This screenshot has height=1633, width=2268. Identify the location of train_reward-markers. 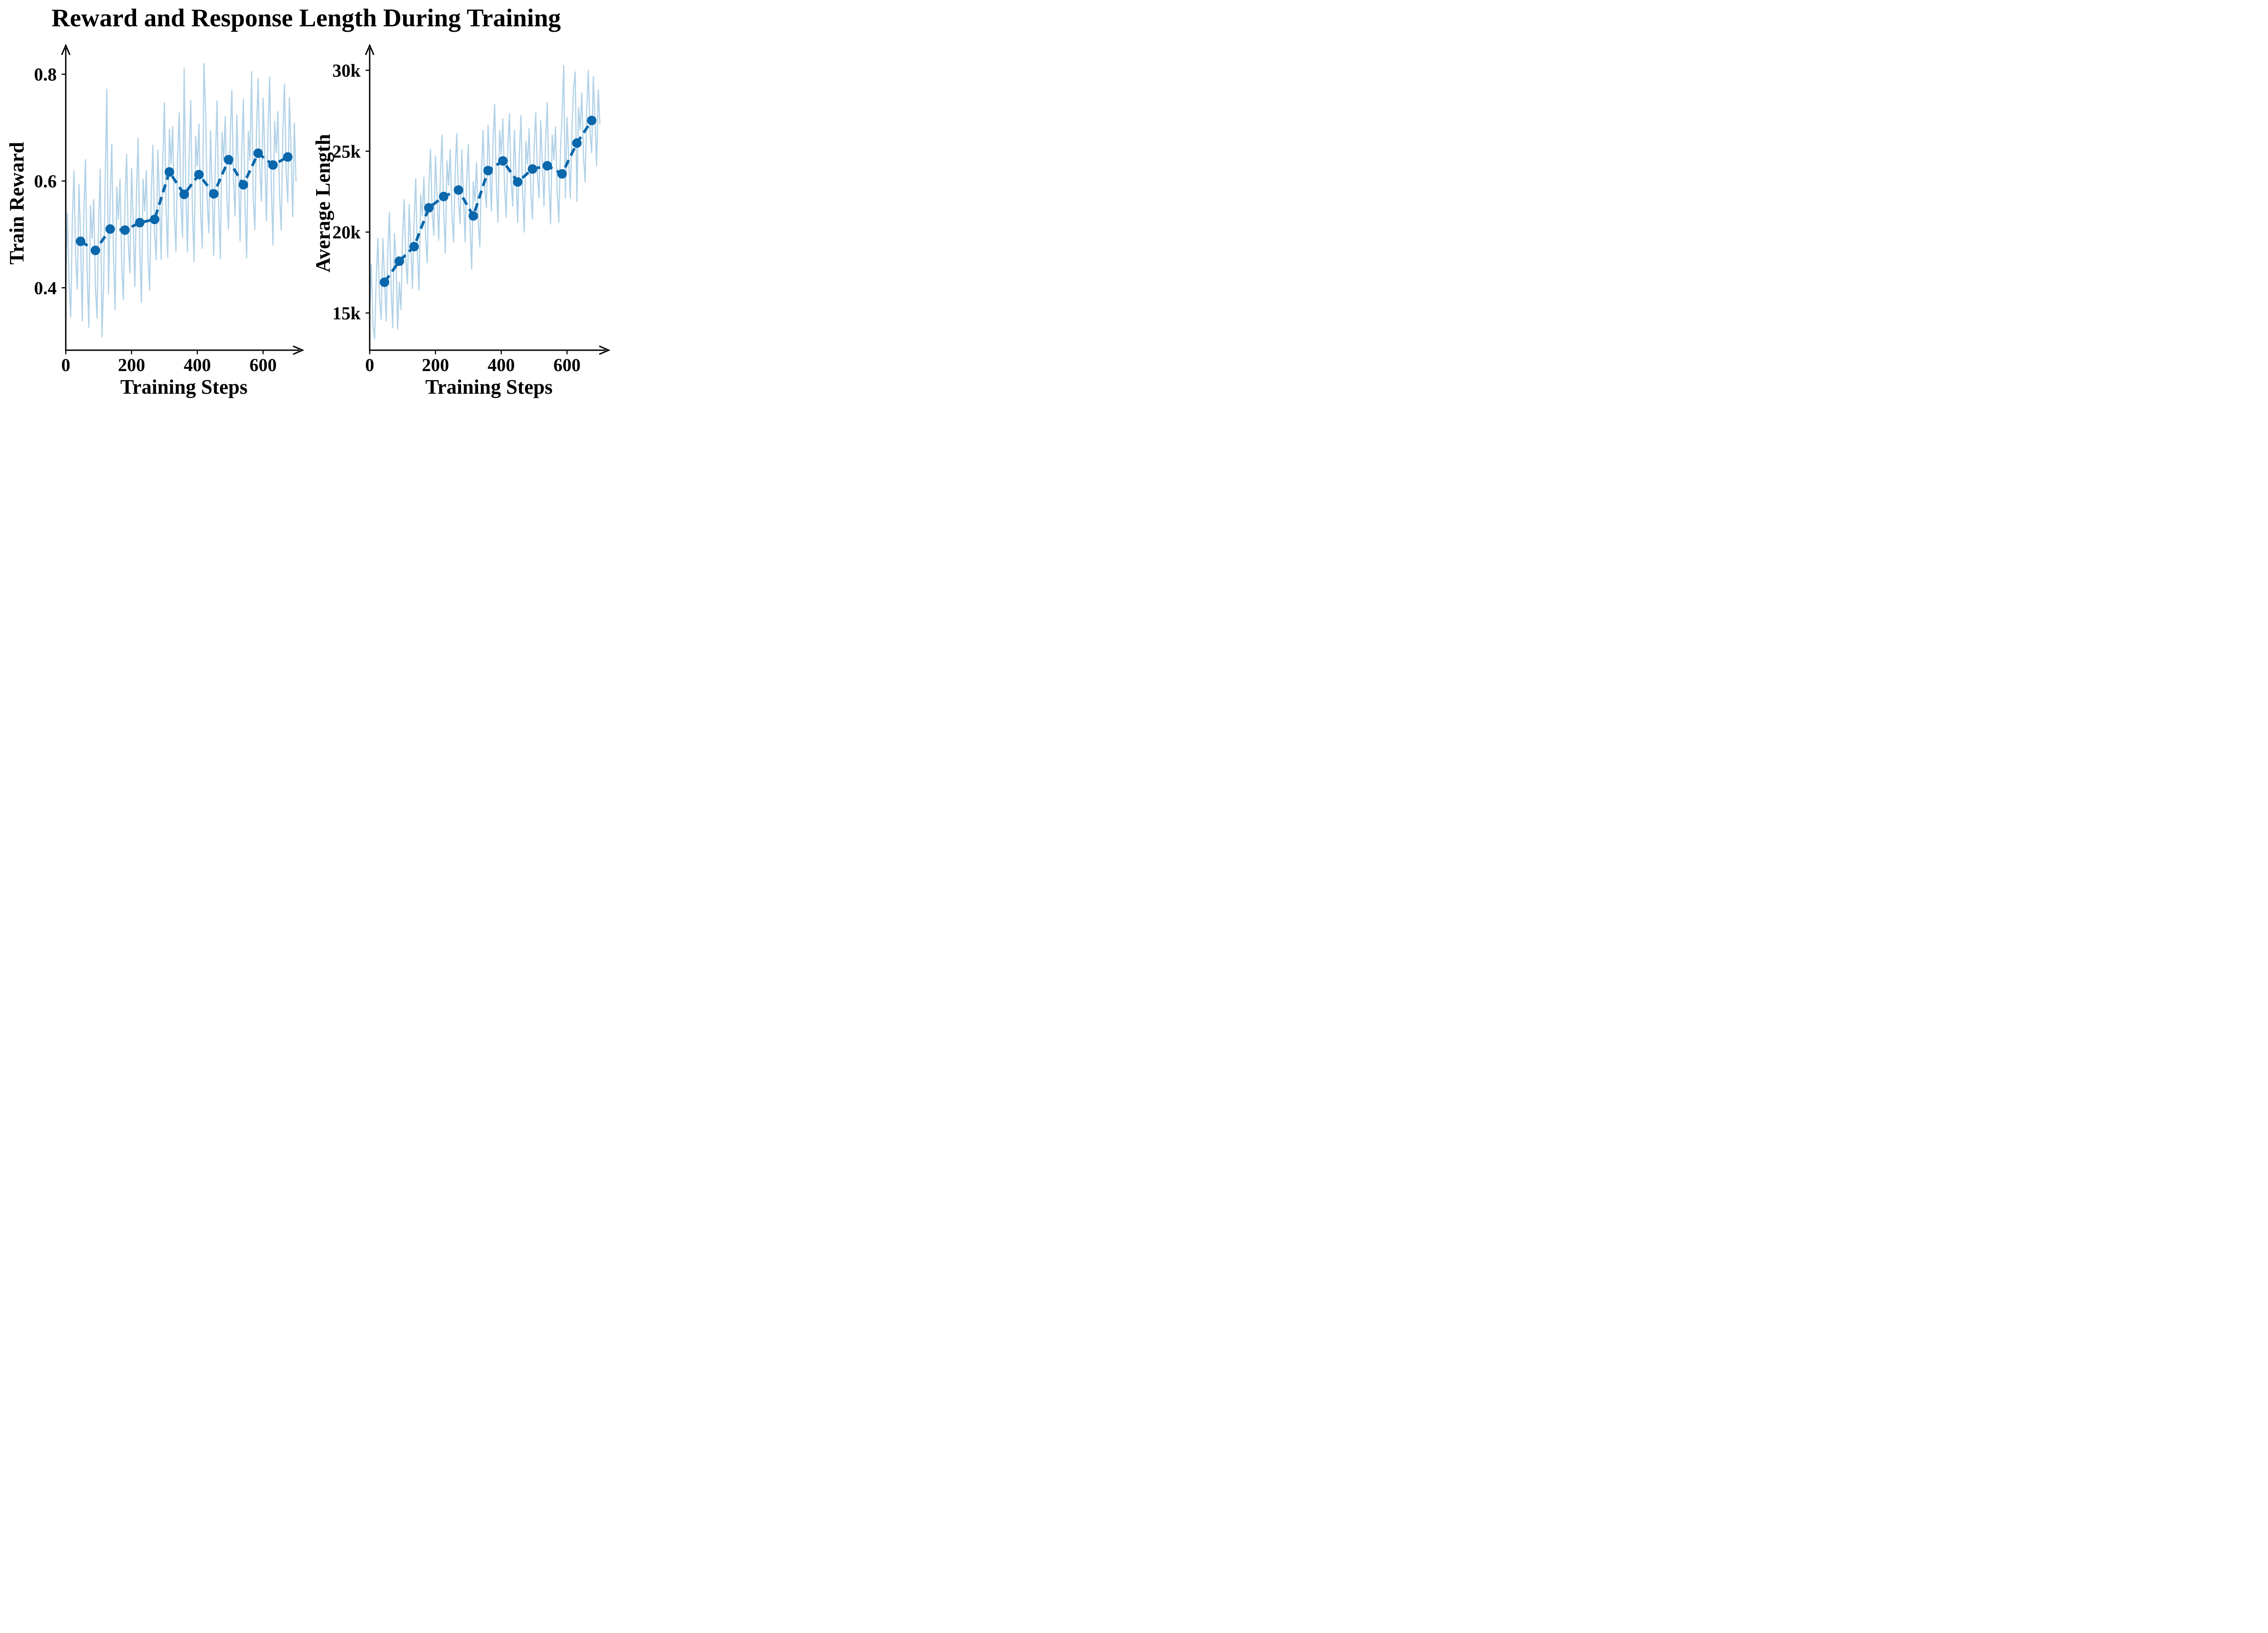
(185, 201).